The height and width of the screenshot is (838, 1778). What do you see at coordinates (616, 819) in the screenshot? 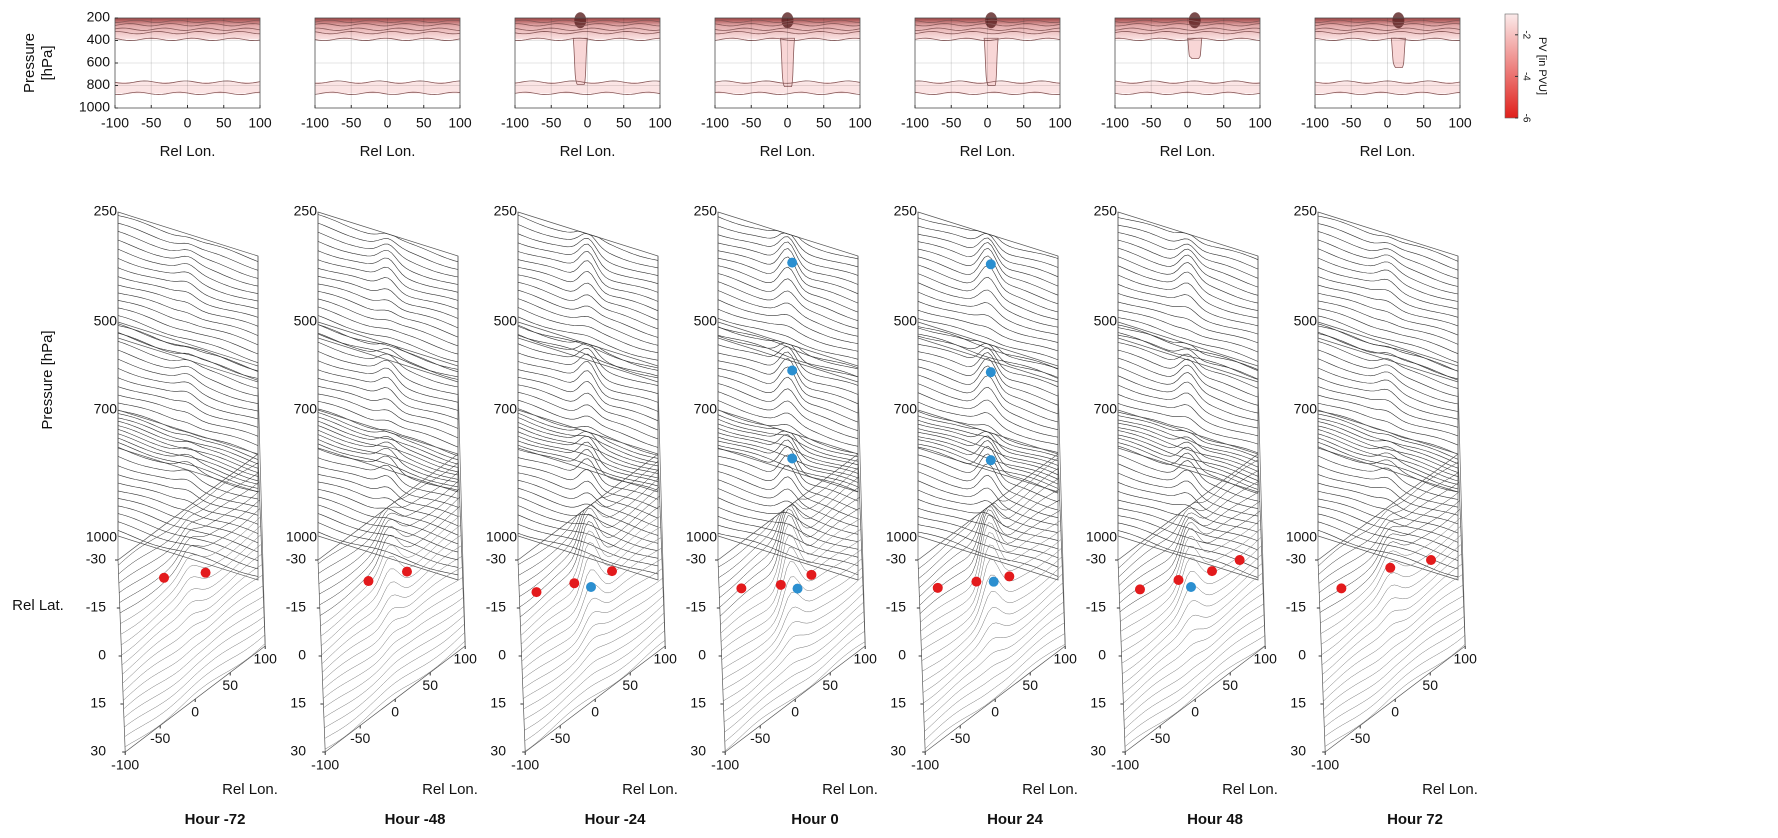
I see `panel-title: Hour -24` at bounding box center [616, 819].